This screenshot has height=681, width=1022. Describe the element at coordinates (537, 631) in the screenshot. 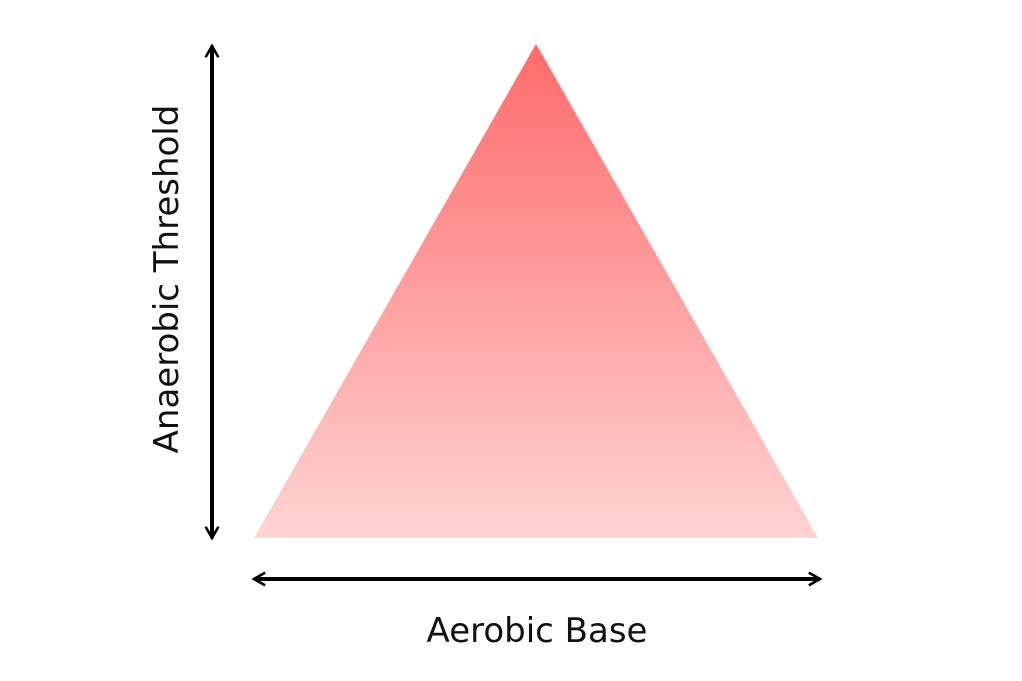

I see `horizontal-label: Aerobic Base` at that location.